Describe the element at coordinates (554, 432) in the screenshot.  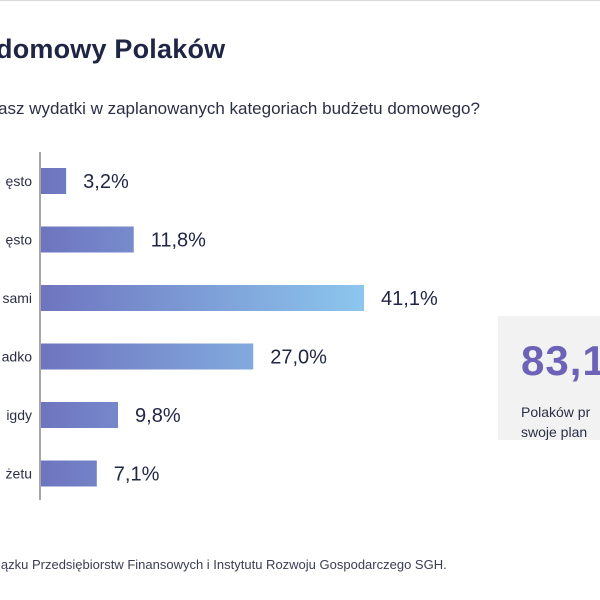
I see `callout-text-line-2: swoje plan` at that location.